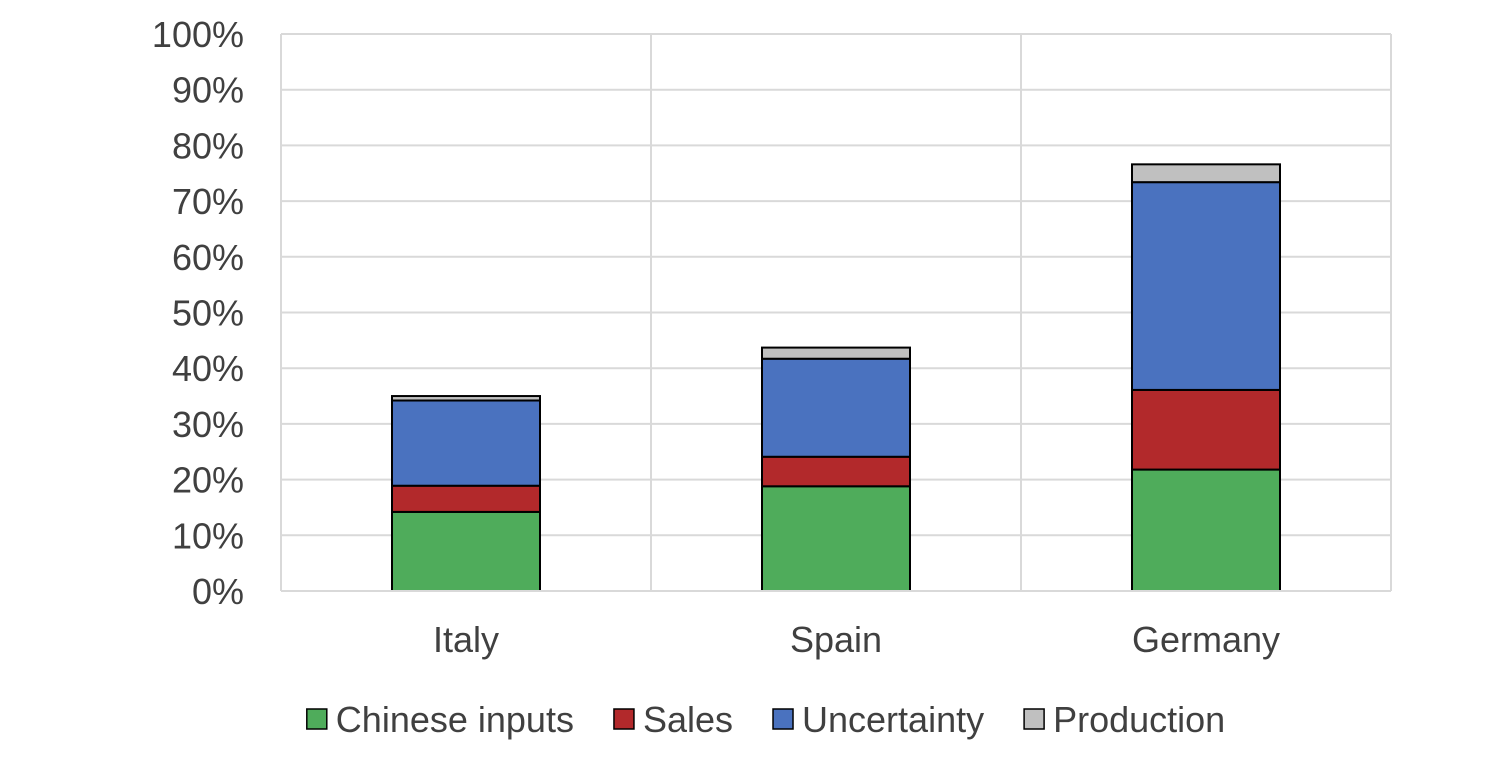 The image size is (1492, 761). Describe the element at coordinates (208, 313) in the screenshot. I see `y-tick-label: 50%` at that location.